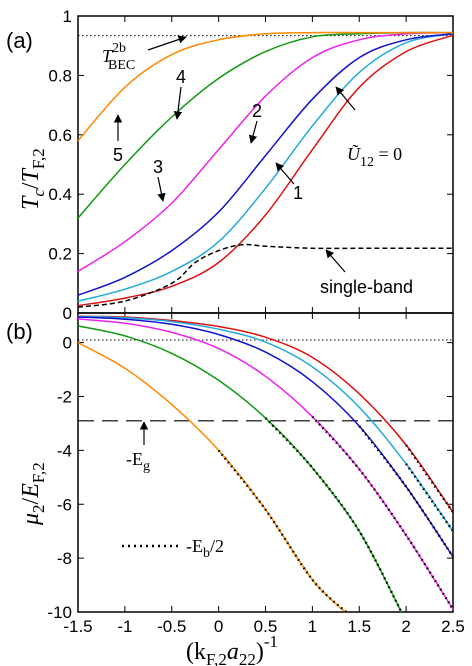 The height and width of the screenshot is (666, 472). What do you see at coordinates (64, 504) in the screenshot?
I see `y-tick-label: -6` at bounding box center [64, 504].